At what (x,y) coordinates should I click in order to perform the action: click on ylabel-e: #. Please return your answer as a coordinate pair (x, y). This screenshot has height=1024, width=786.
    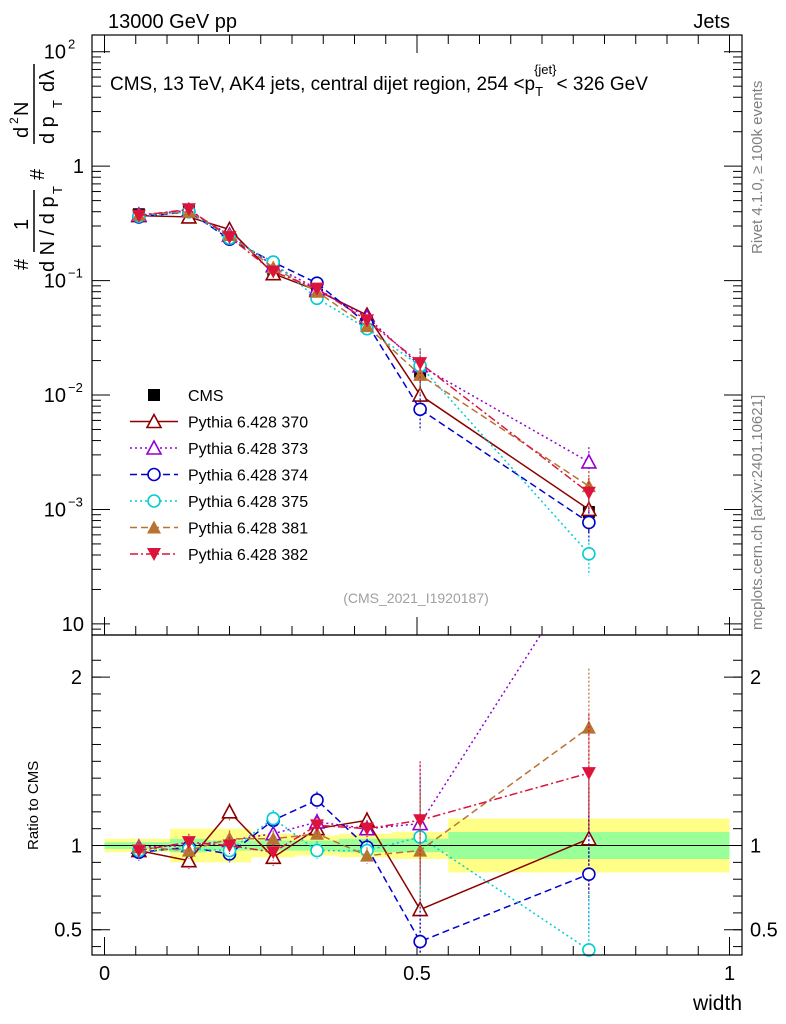
    Looking at the image, I should click on (38, 174).